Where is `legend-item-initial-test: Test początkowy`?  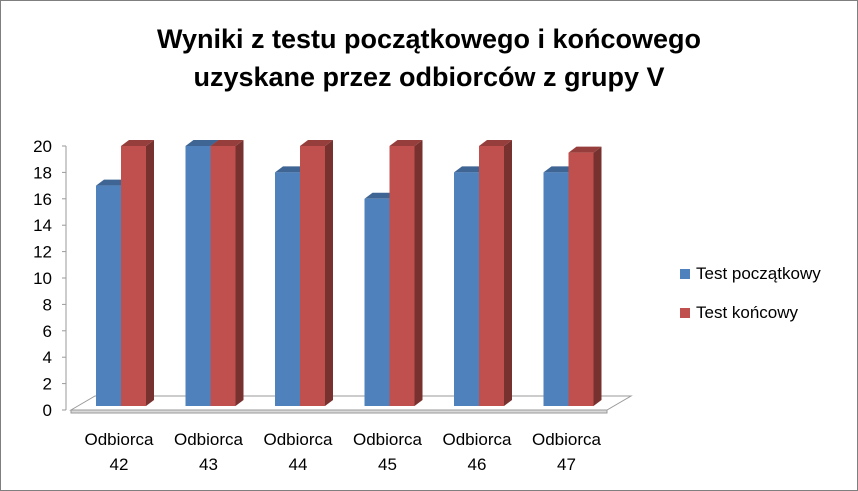
legend-item-initial-test: Test początkowy is located at coordinates (750, 274).